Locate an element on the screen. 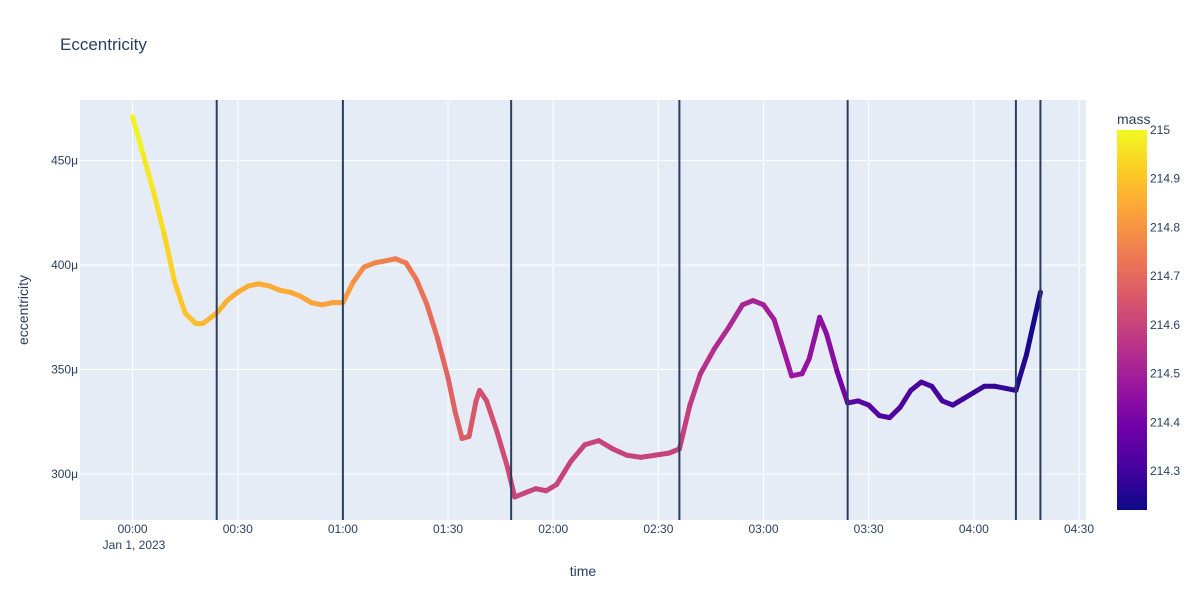  x-tick-label: 00:30 is located at coordinates (238, 529).